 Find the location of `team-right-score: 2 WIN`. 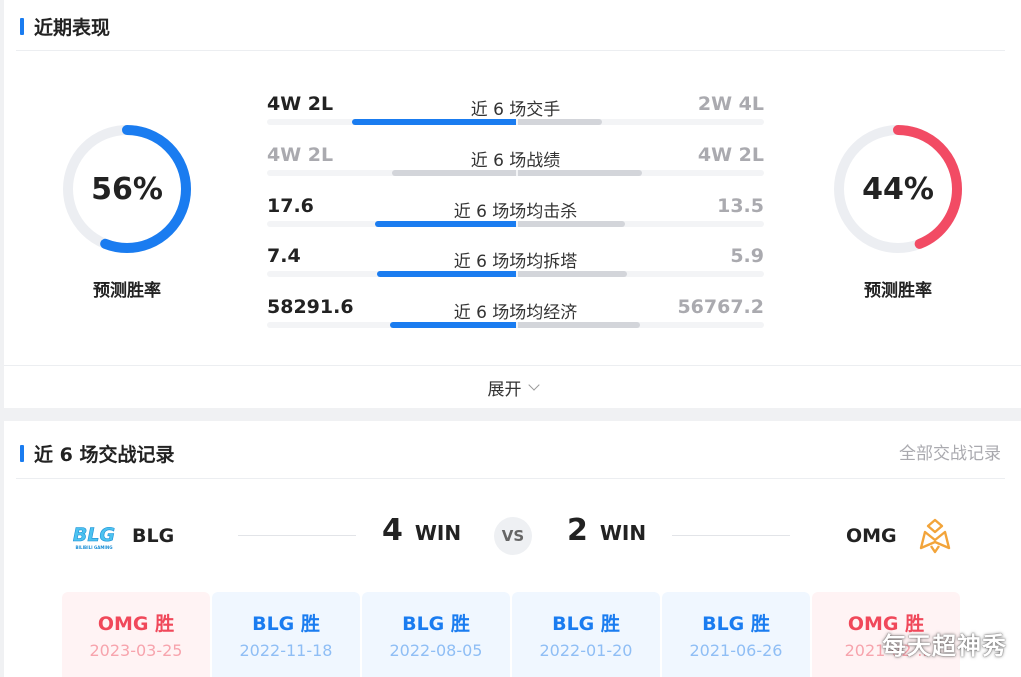

team-right-score: 2 WIN is located at coordinates (606, 535).